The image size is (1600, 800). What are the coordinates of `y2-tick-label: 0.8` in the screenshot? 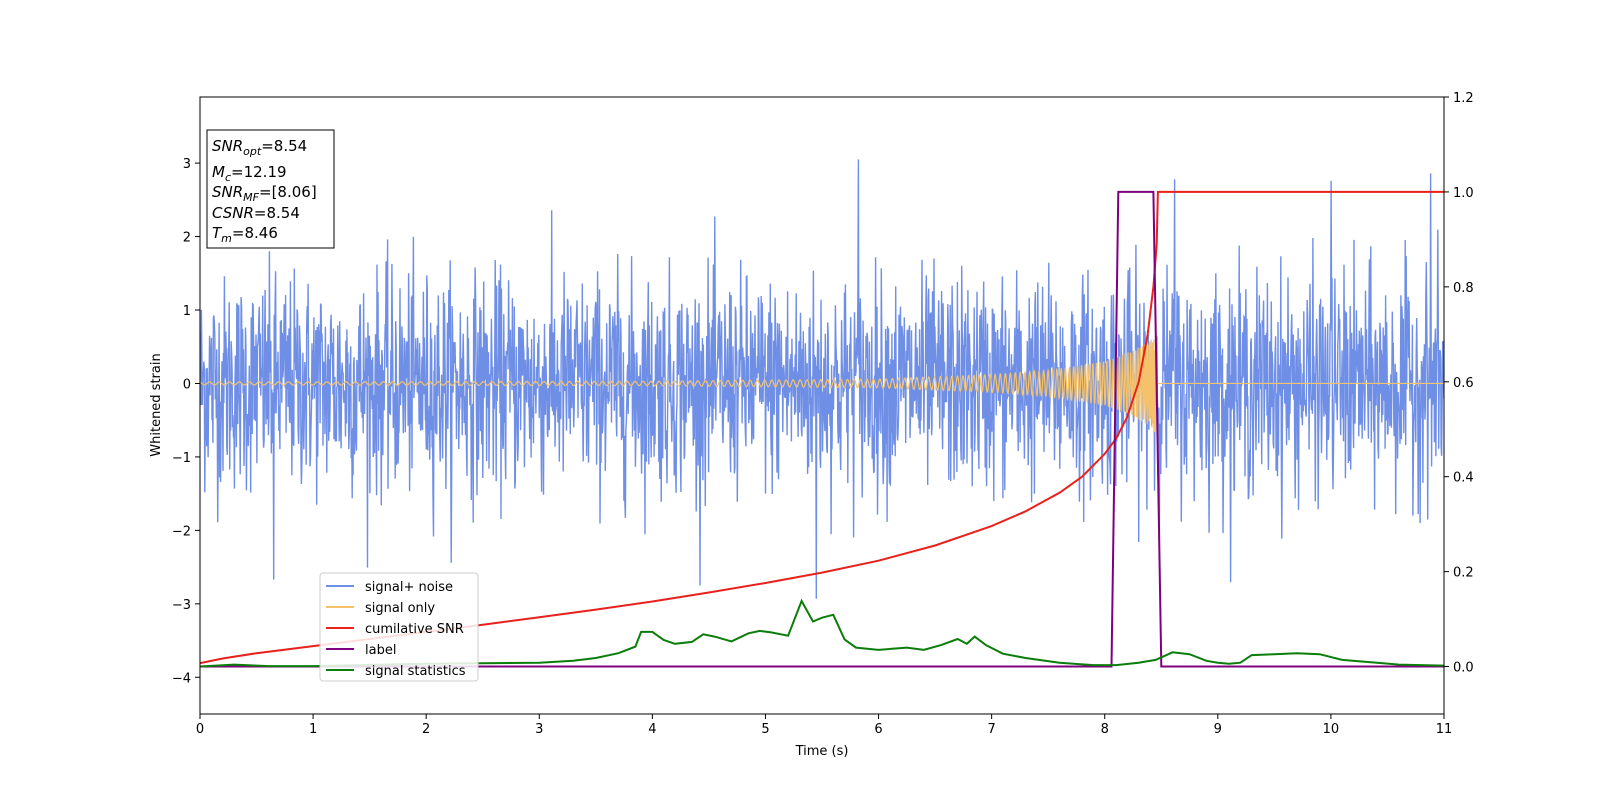 It's located at (1463, 288).